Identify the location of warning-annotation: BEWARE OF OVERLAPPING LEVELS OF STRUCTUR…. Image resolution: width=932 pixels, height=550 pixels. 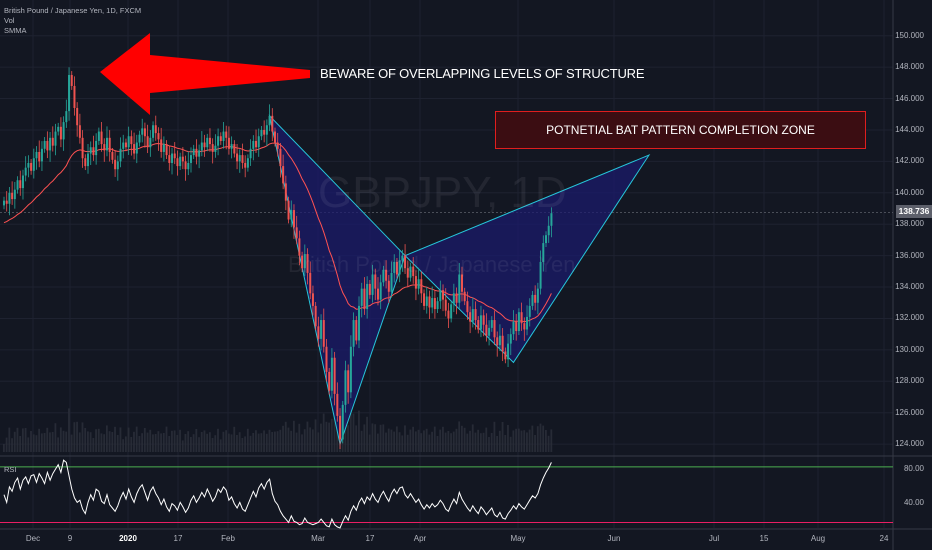
(482, 73).